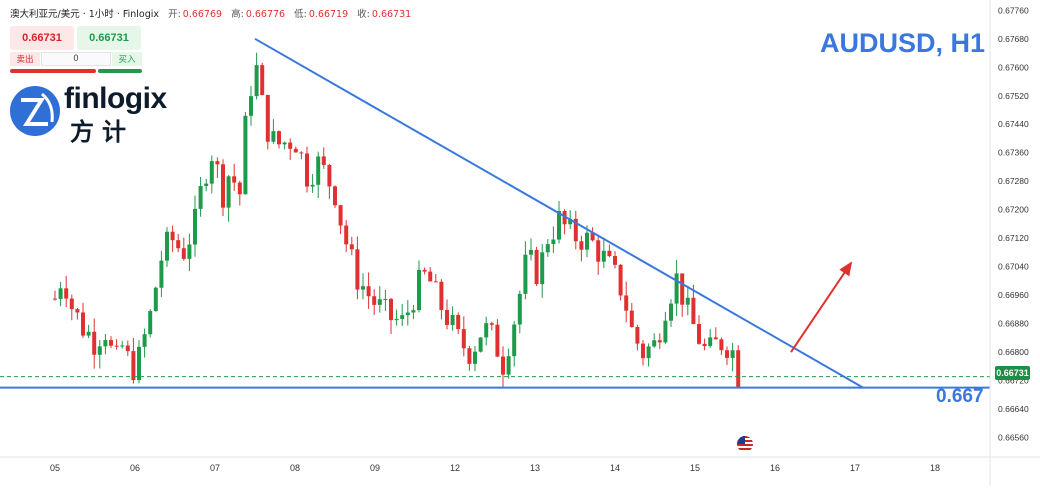 This screenshot has height=491, width=1040. What do you see at coordinates (935, 468) in the screenshot?
I see `x-tick-label: 18` at bounding box center [935, 468].